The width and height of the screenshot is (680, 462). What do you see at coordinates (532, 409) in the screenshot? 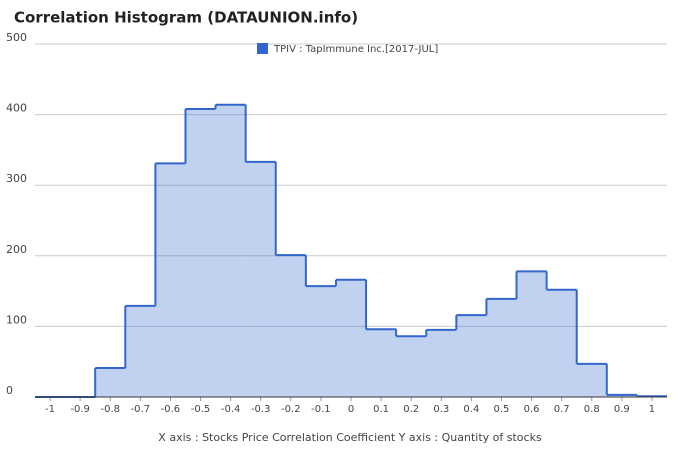
I see `x-tick-label: 0.6` at bounding box center [532, 409].